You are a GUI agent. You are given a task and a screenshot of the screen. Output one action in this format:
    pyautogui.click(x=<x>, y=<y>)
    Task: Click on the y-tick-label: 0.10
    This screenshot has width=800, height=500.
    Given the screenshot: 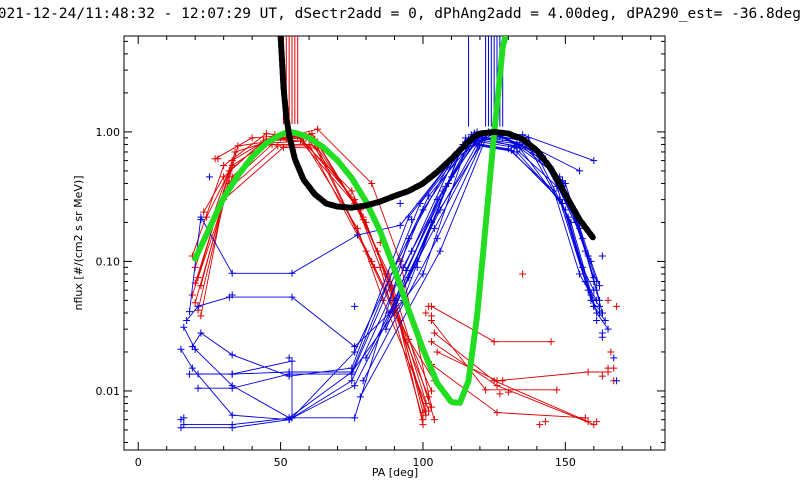 What is the action you would take?
    pyautogui.click(x=108, y=261)
    